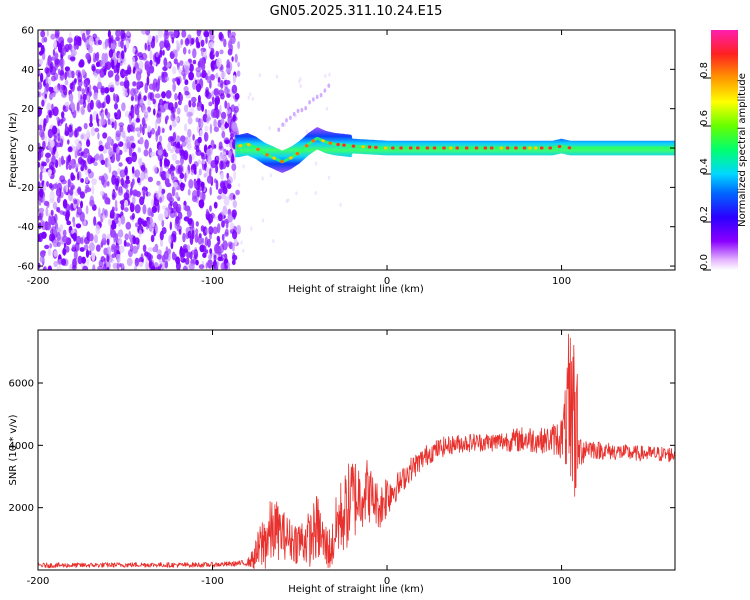 This screenshot has width=750, height=600. Describe the element at coordinates (21, 508) in the screenshot. I see `y-tick-label: 2000` at that location.